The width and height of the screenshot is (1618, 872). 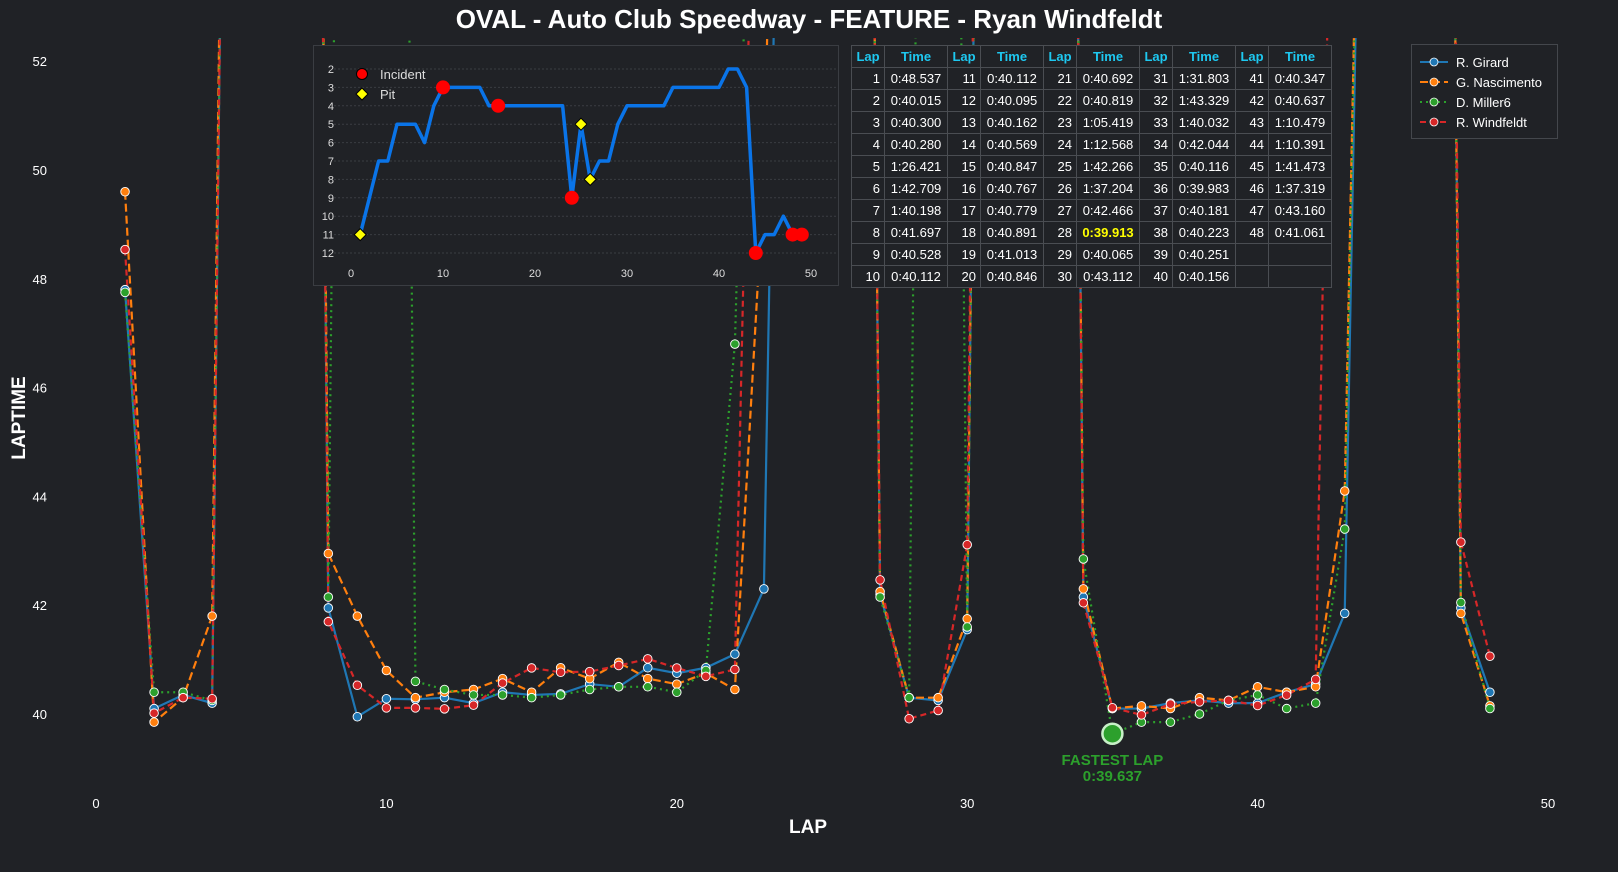 What do you see at coordinates (868, 276) in the screenshot?
I see `lap-number-cell: 10` at bounding box center [868, 276].